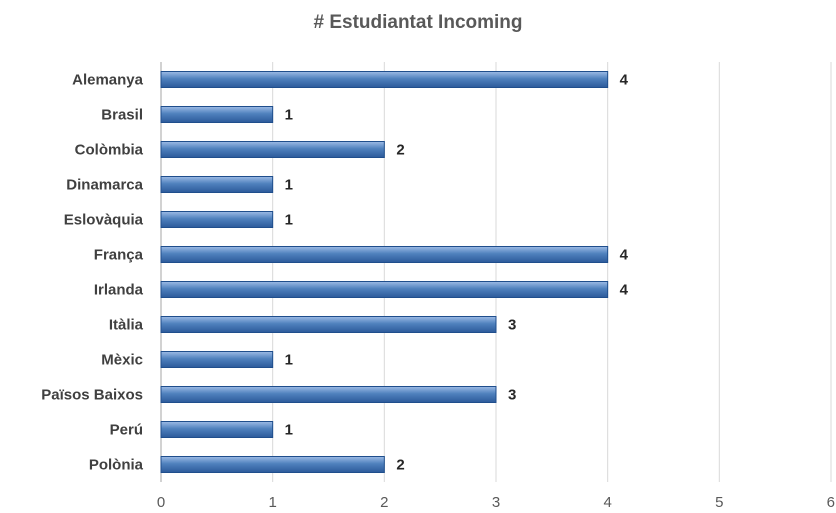 The height and width of the screenshot is (513, 836). Describe the element at coordinates (217, 219) in the screenshot. I see `bar-eslovàquia` at that location.